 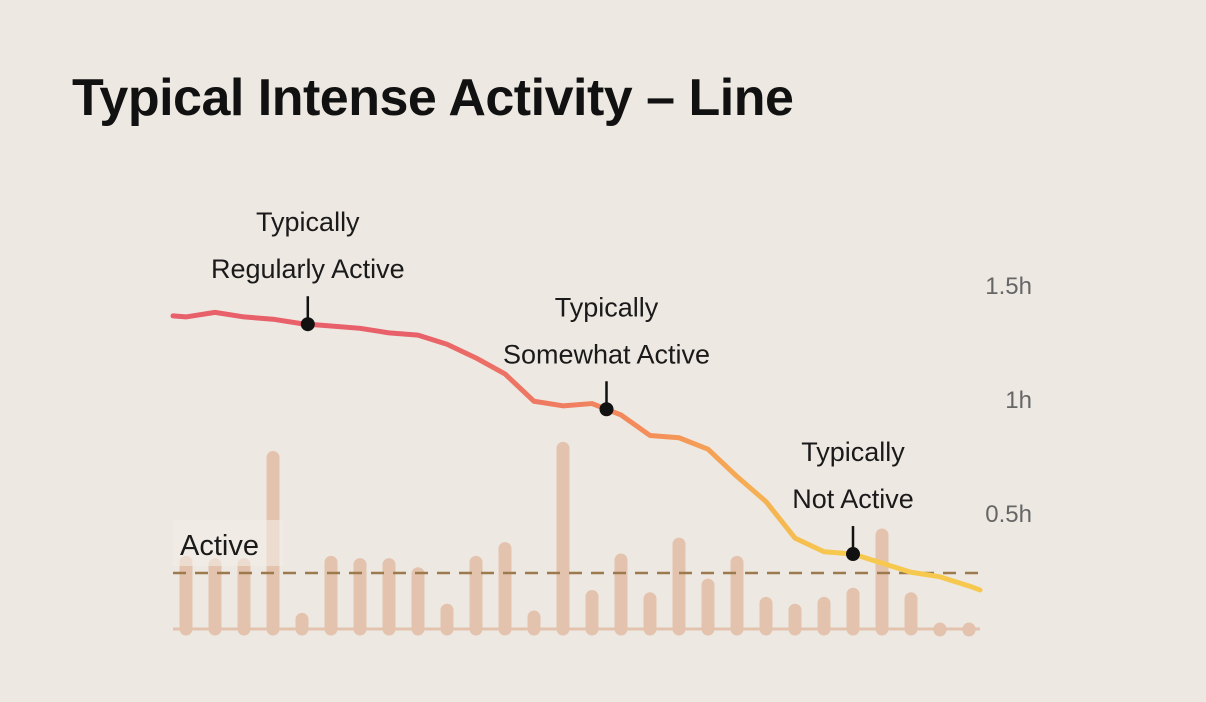 I want to click on threshold-label-bg, so click(x=228, y=543).